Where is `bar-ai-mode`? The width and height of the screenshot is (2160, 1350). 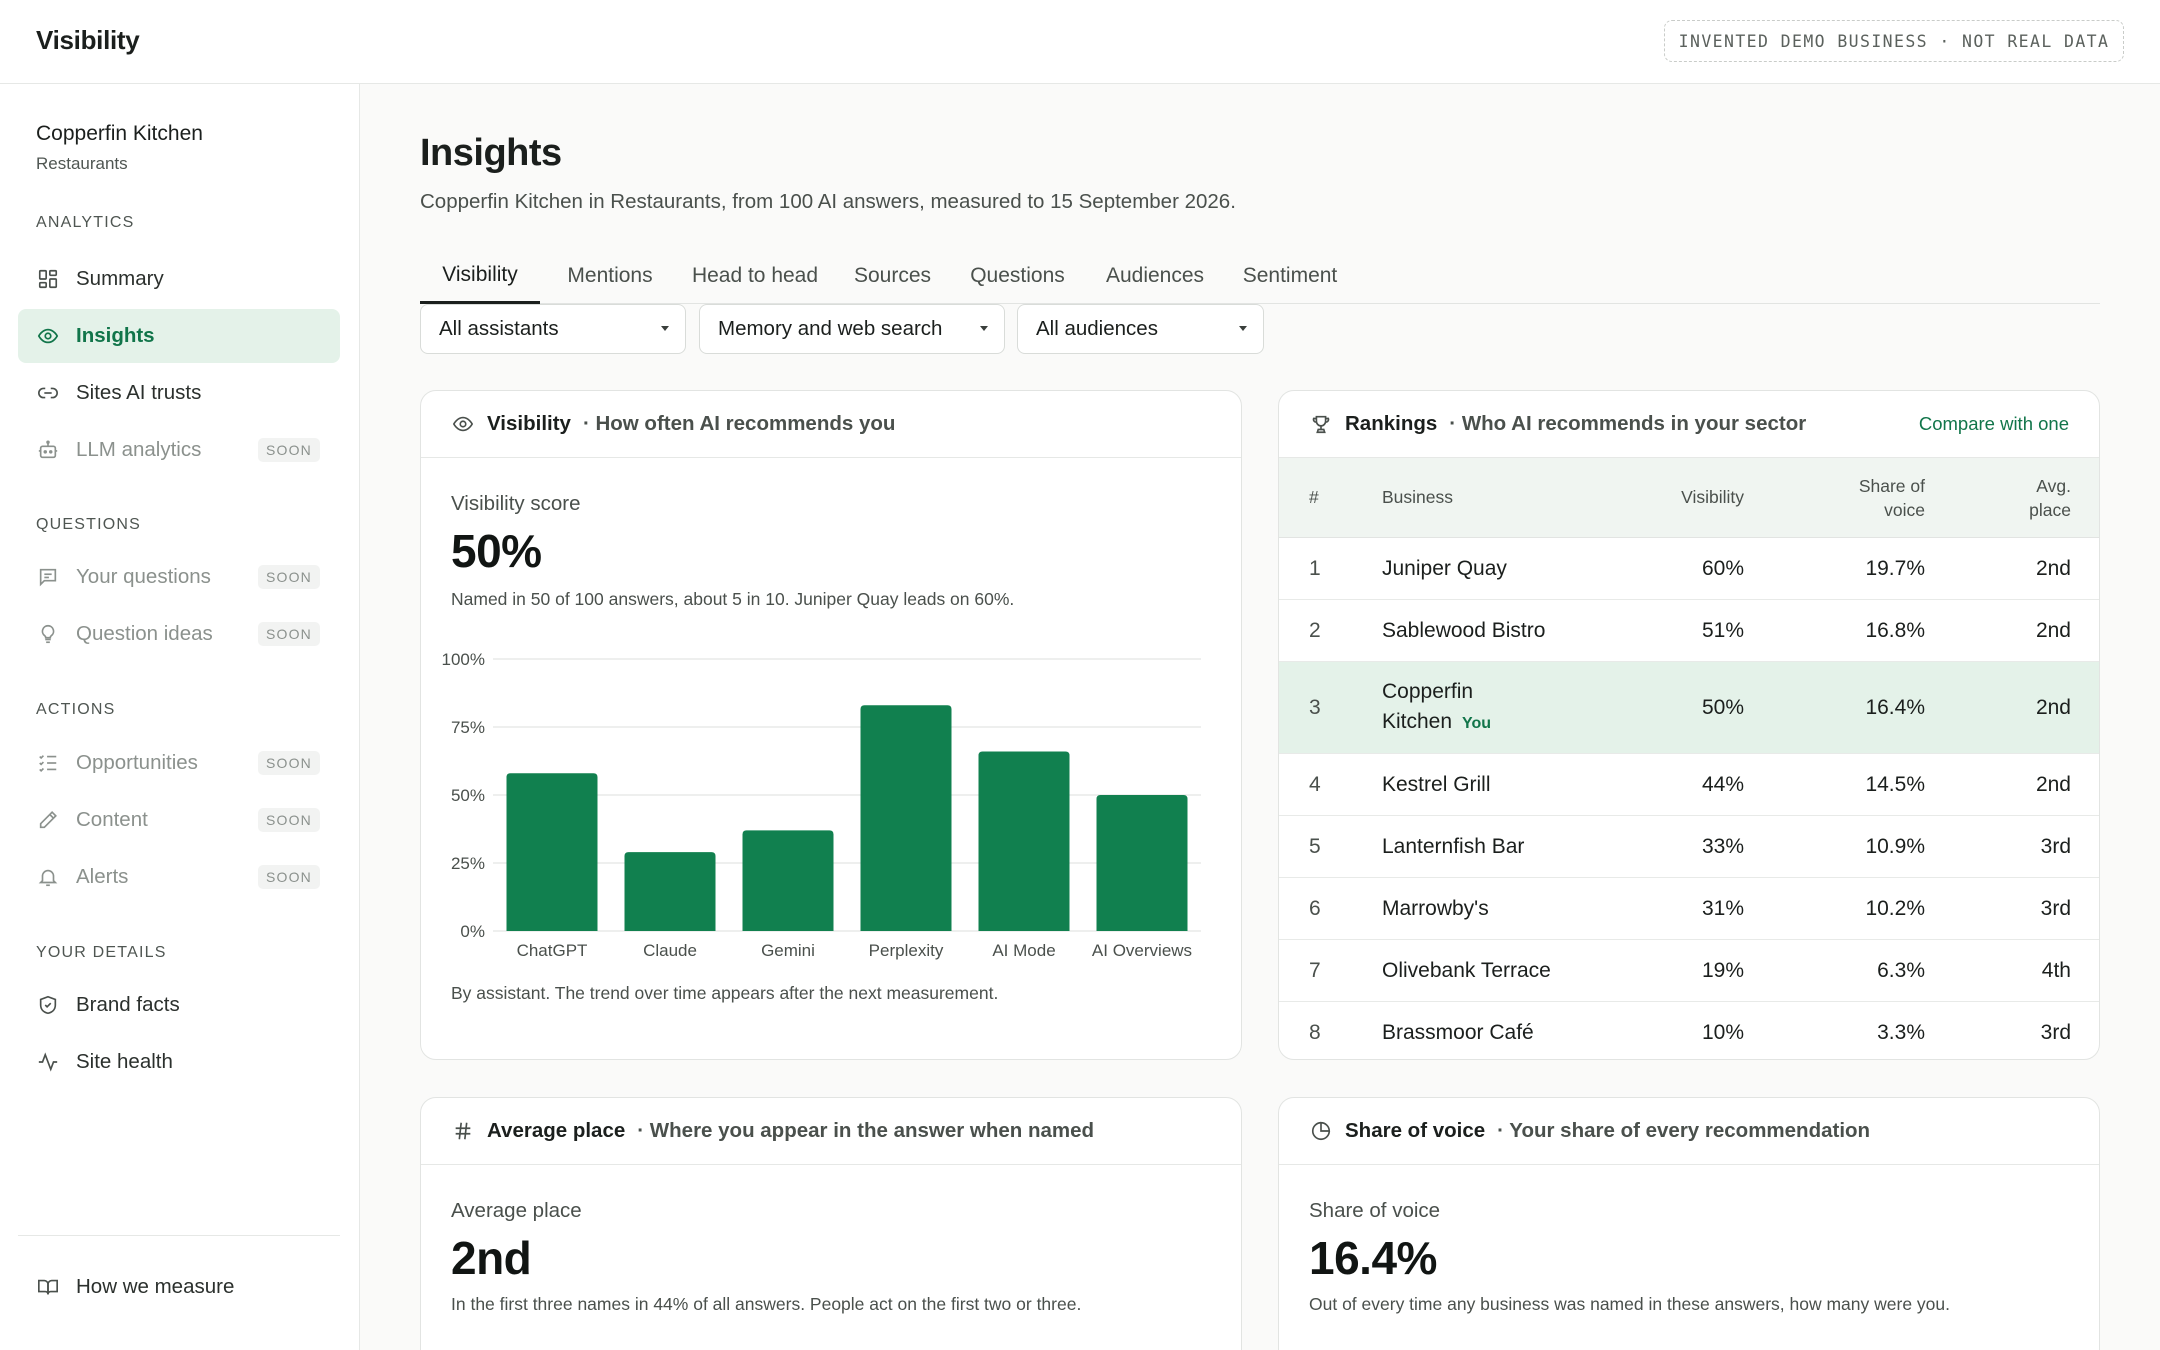
bar-ai-mode is located at coordinates (1024, 841).